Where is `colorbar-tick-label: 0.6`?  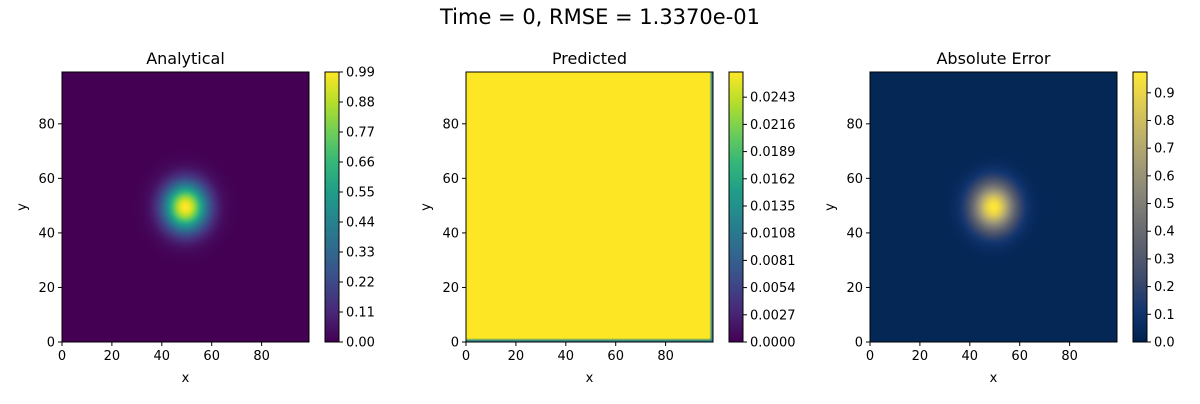
colorbar-tick-label: 0.6 is located at coordinates (1164, 176).